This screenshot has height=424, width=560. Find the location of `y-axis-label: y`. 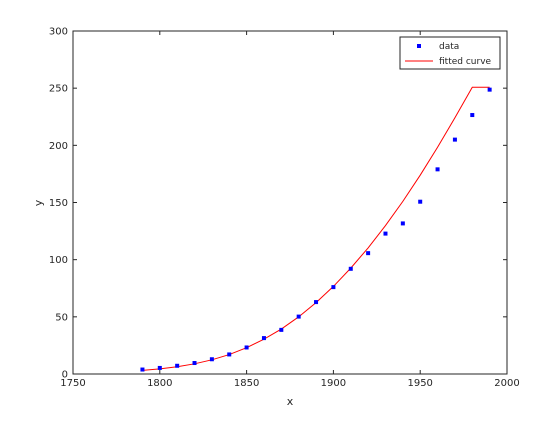

y-axis-label: y is located at coordinates (38, 202).